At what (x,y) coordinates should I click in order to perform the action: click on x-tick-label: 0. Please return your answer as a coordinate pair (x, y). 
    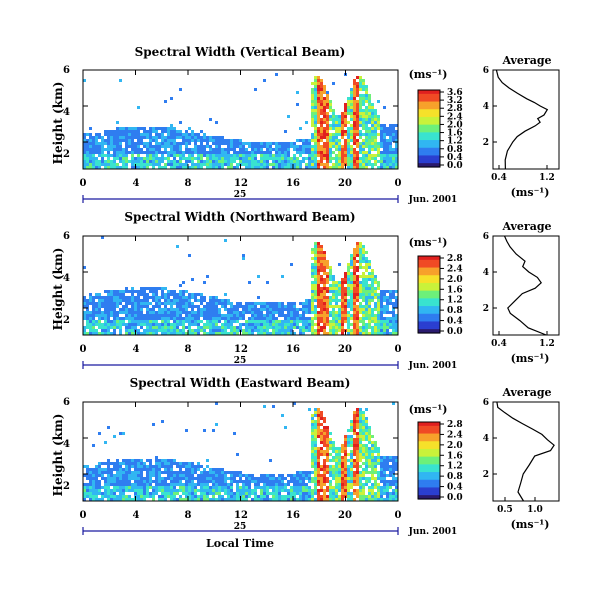
    Looking at the image, I should click on (83, 349).